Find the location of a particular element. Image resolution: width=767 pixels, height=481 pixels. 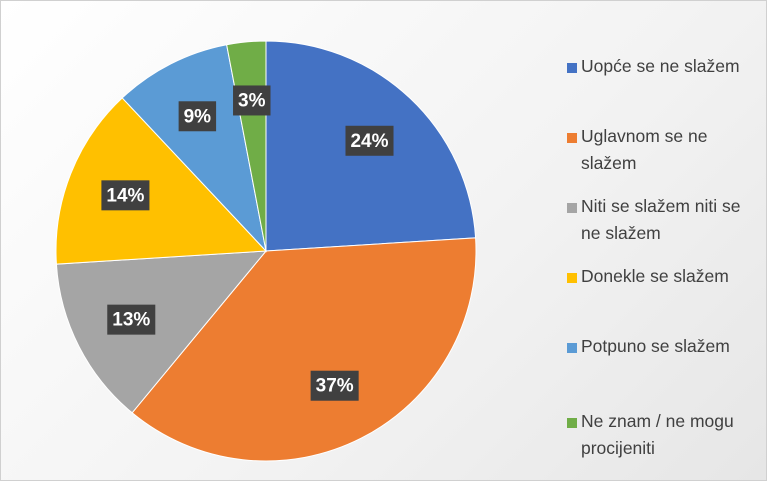

legend-label: Uglavnom se ne slažem is located at coordinates (644, 149).